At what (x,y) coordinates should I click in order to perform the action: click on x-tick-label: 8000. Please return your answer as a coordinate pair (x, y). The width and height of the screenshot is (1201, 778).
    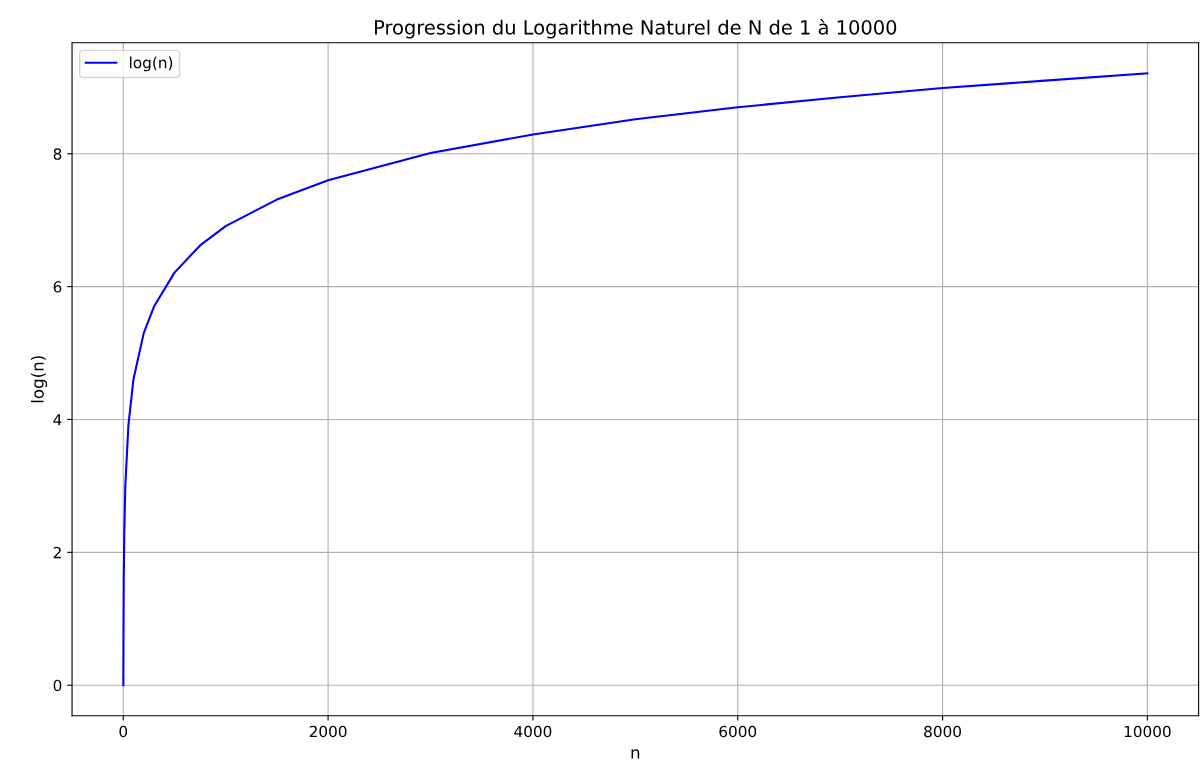
    Looking at the image, I should click on (942, 731).